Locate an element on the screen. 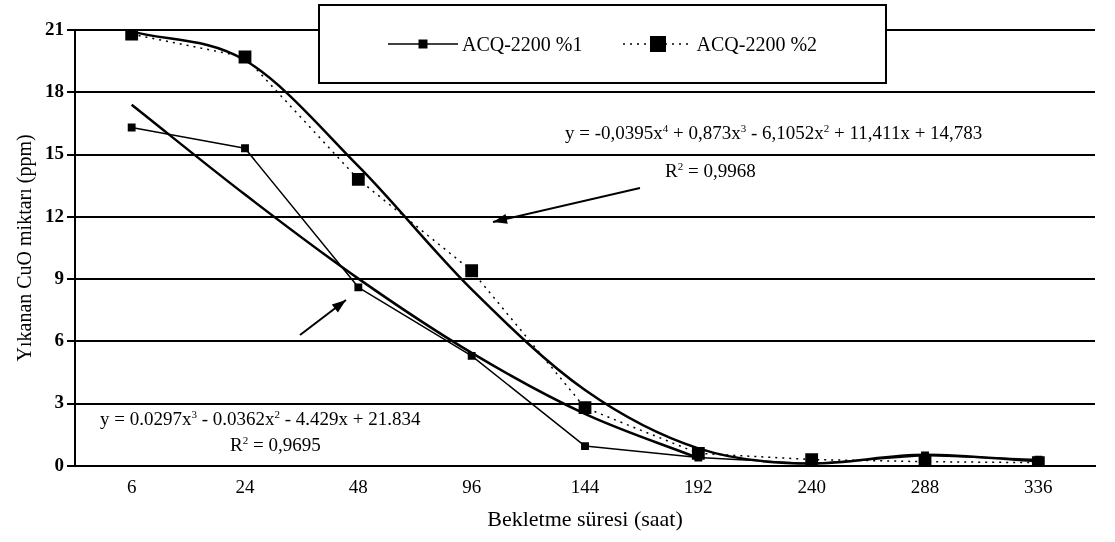 This screenshot has height=542, width=1115. x-tick-label: 240 is located at coordinates (811, 487).